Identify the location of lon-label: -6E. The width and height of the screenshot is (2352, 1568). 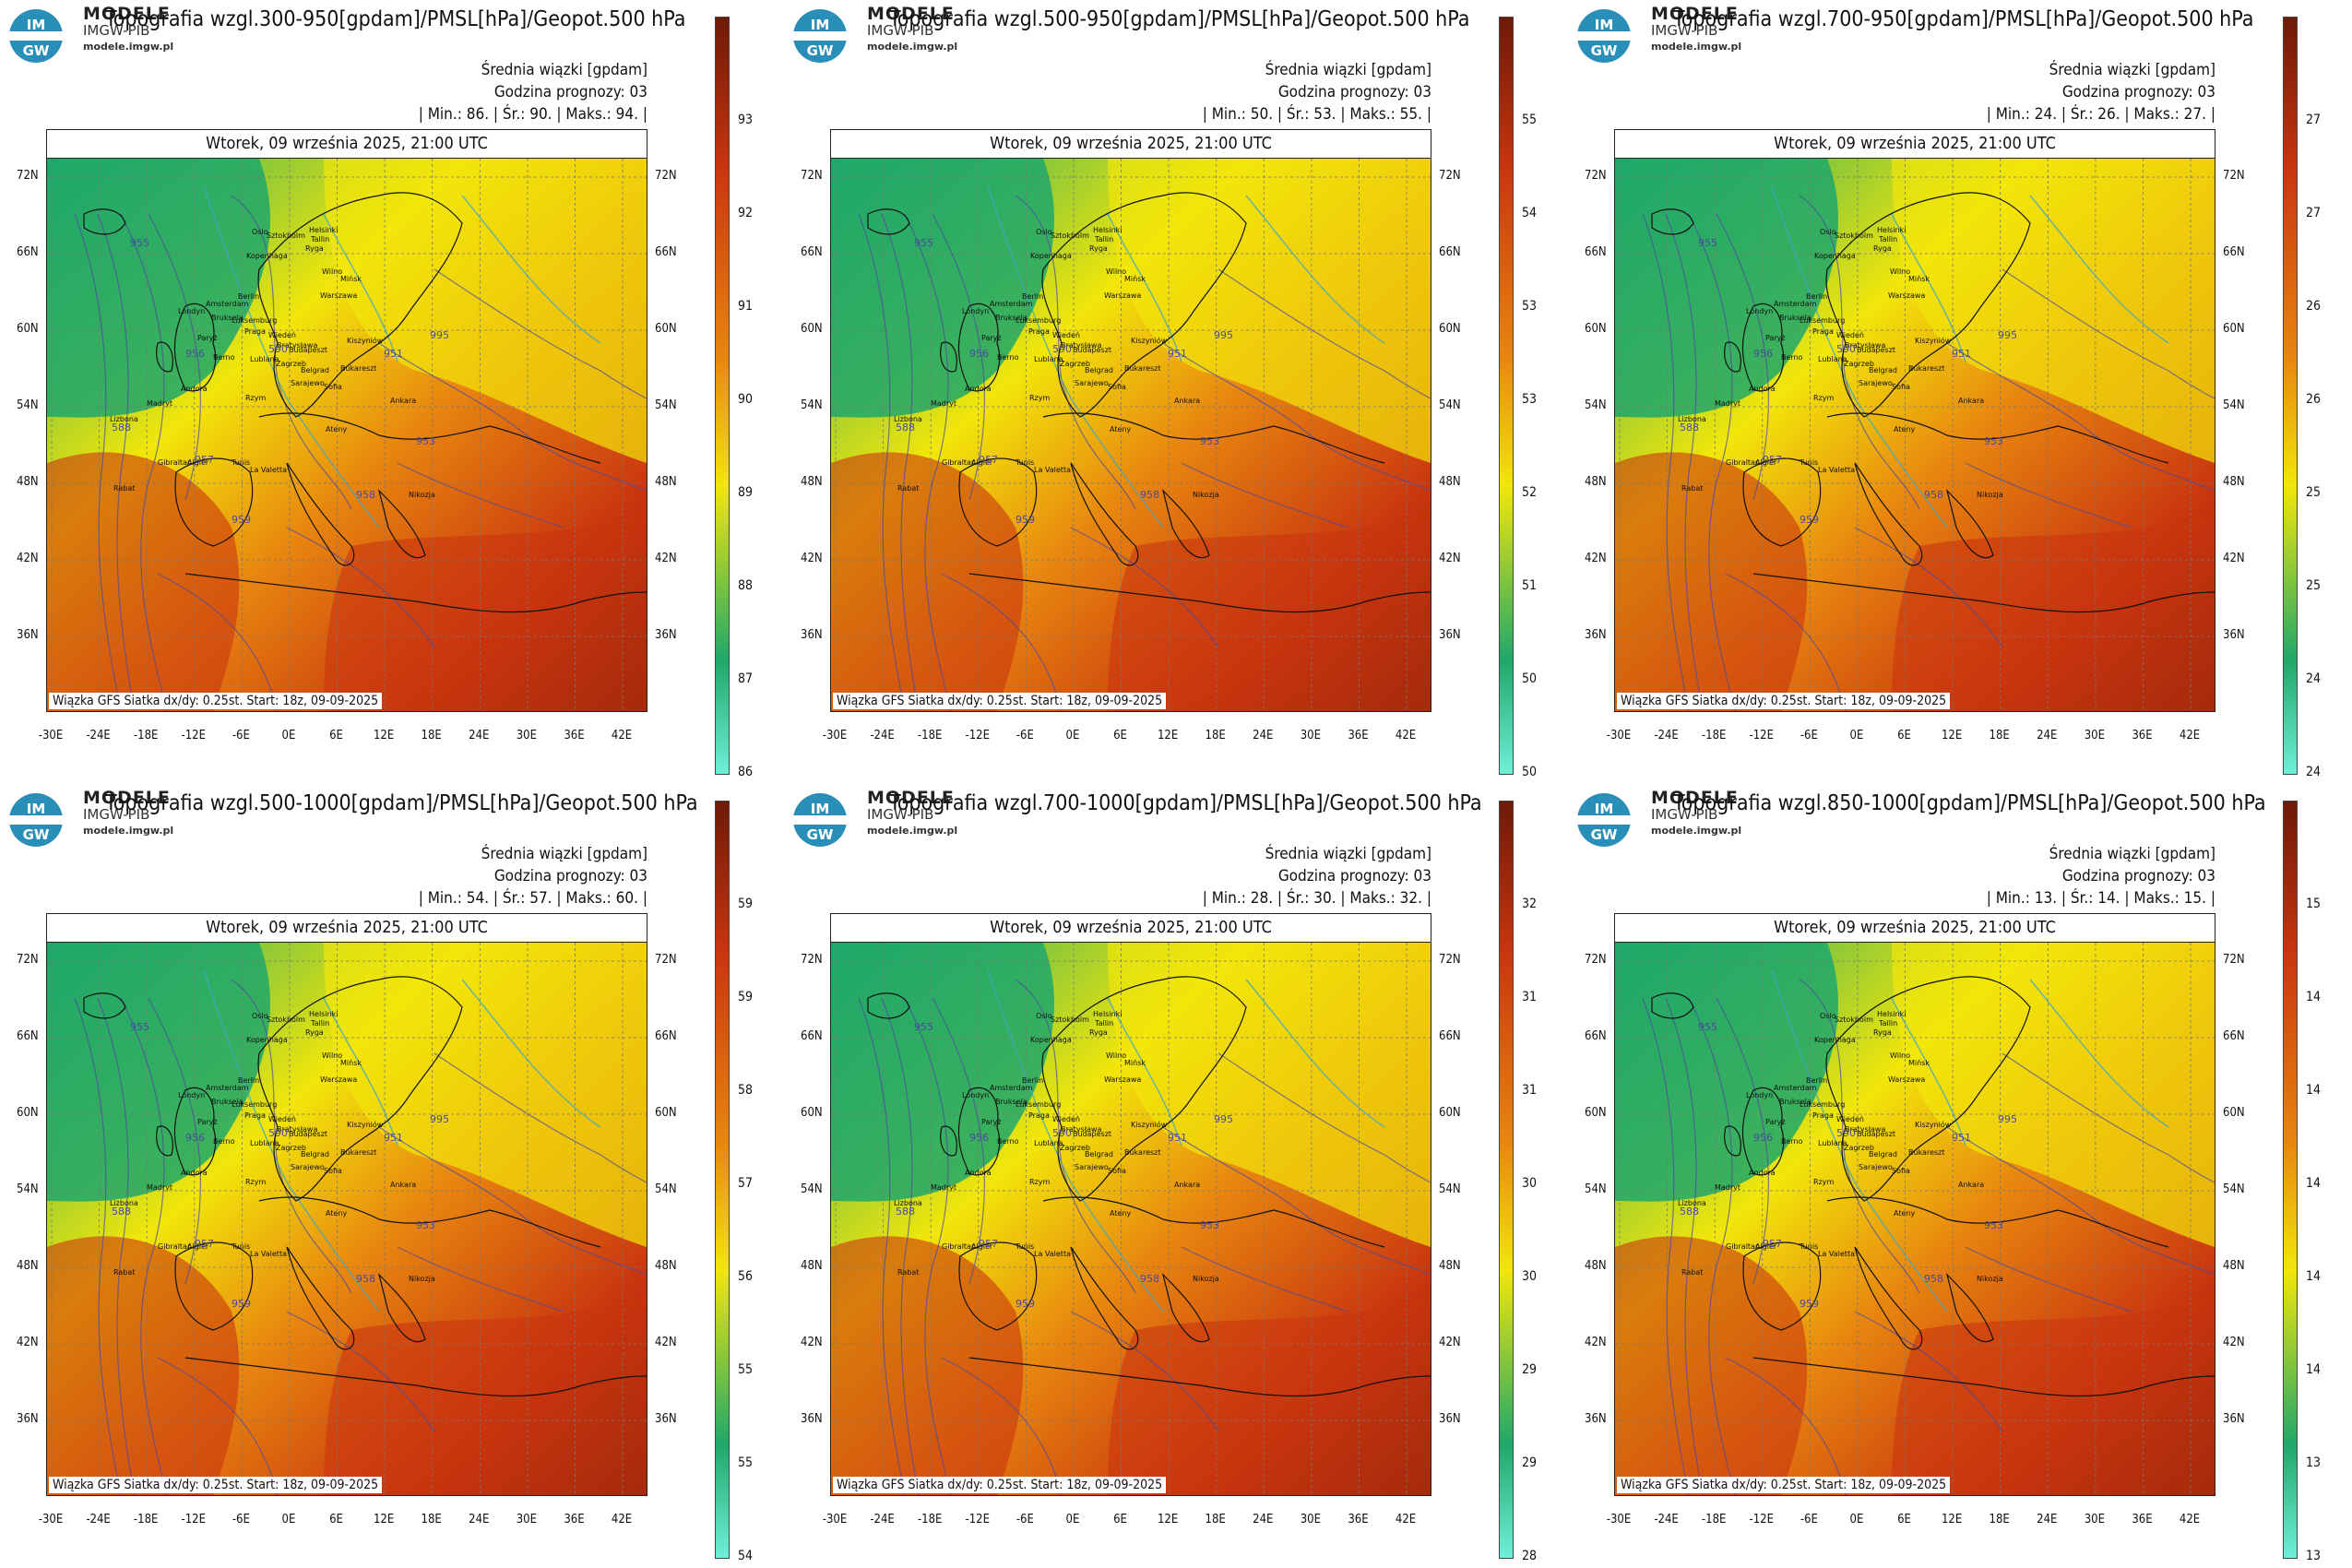
(241, 1519).